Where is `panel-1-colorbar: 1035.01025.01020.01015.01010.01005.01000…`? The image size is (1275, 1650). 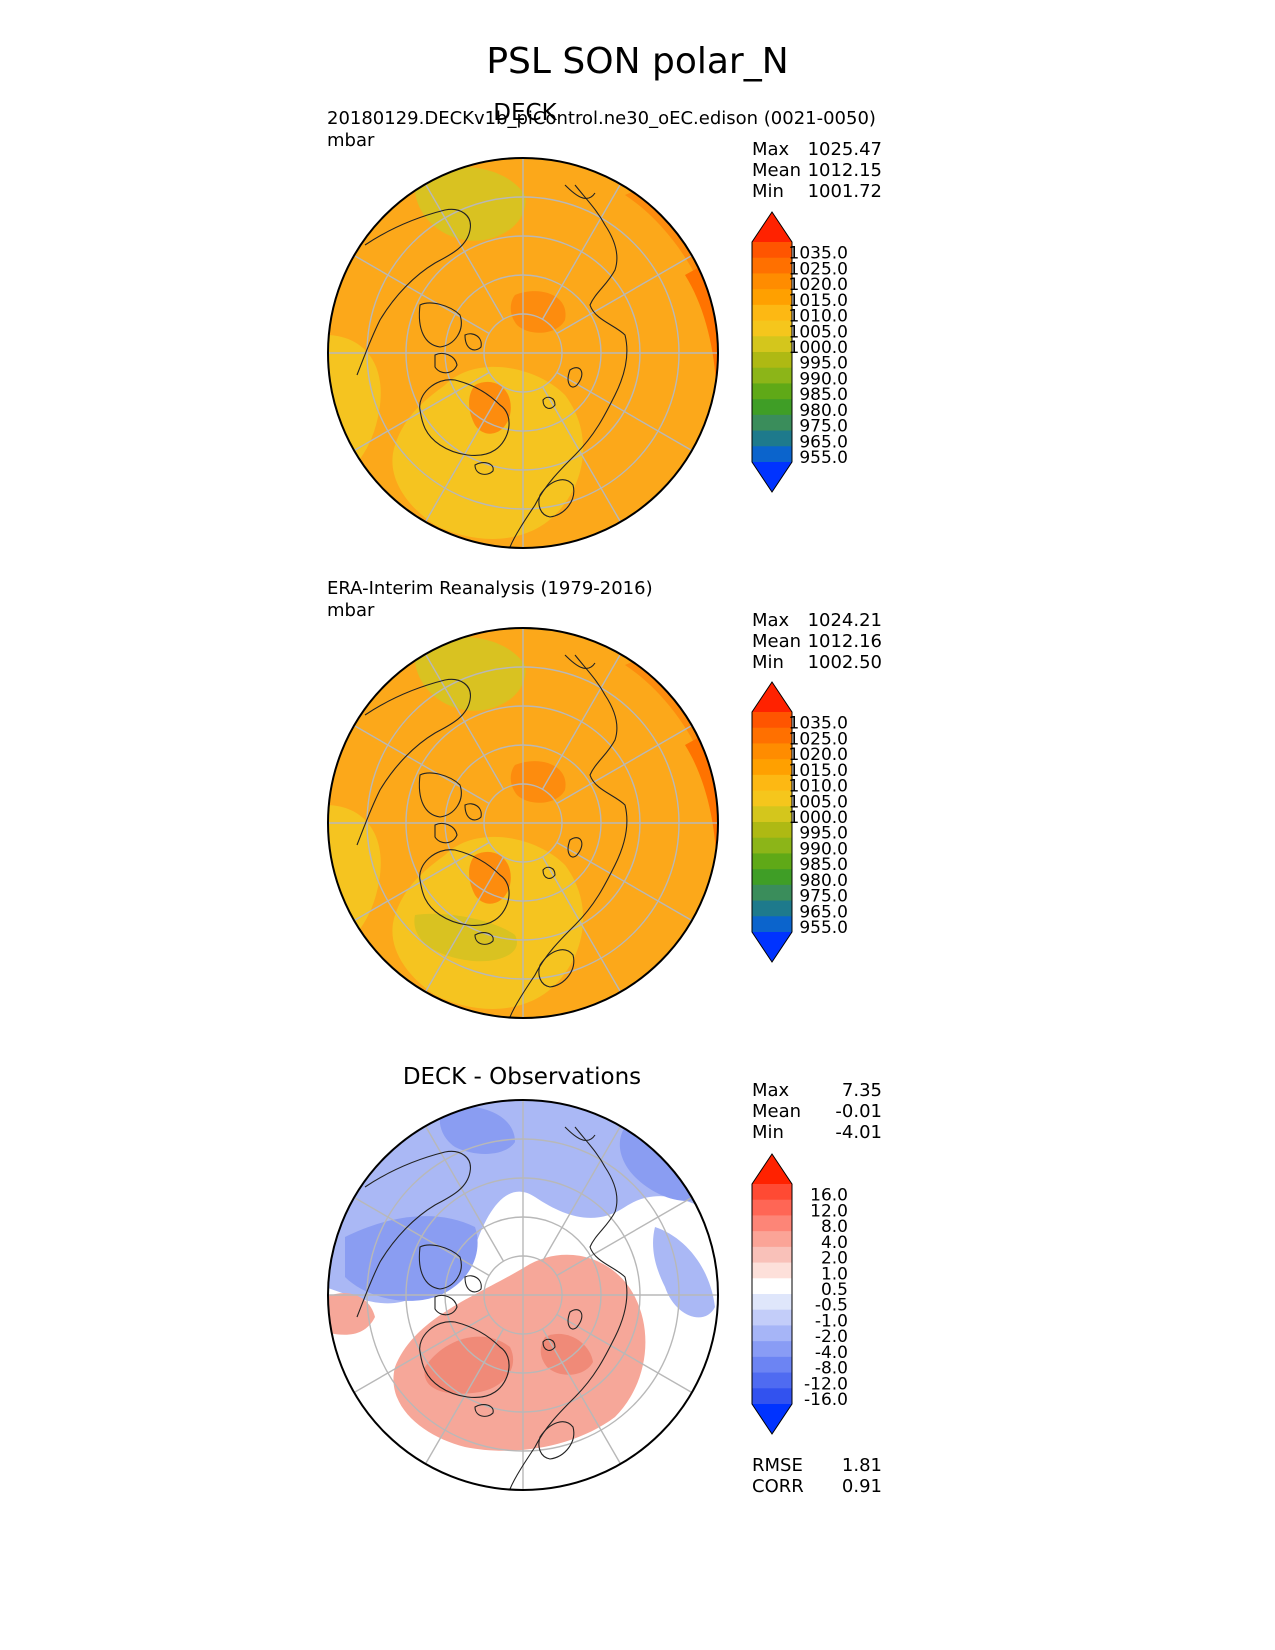
panel-1-colorbar: 1035.01025.01020.01015.01010.01005.01000… is located at coordinates (799, 352).